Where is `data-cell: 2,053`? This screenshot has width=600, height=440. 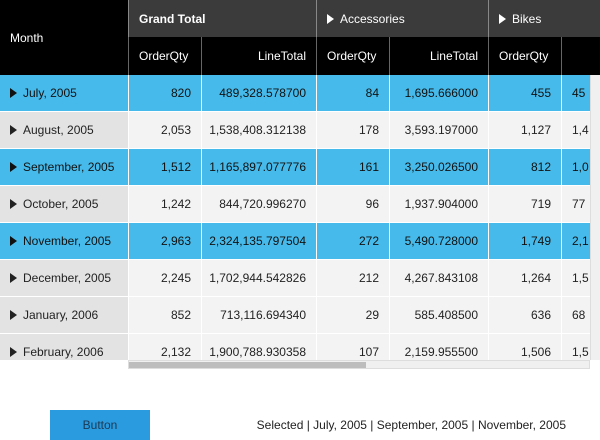
data-cell: 2,053 is located at coordinates (164, 130).